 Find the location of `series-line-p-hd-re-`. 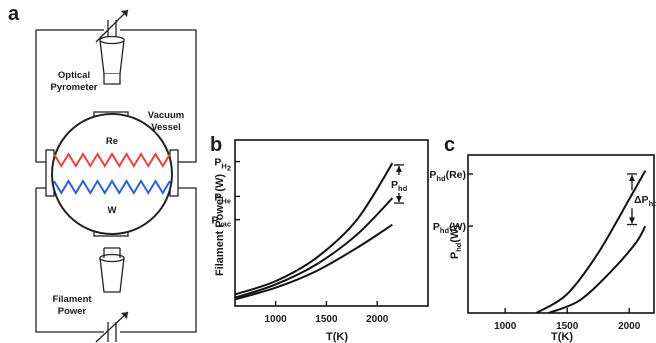

series-line-p-hd-re- is located at coordinates (591, 242).